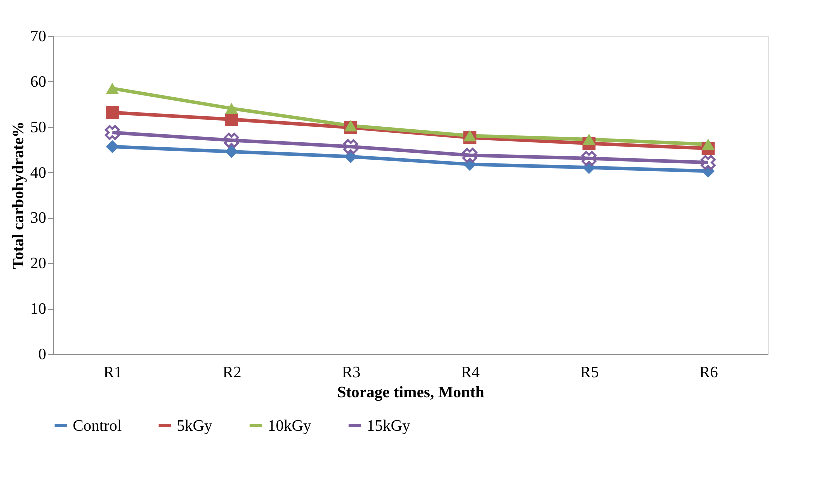 Image resolution: width=830 pixels, height=477 pixels. Describe the element at coordinates (232, 373) in the screenshot. I see `x-tick-label: R2` at that location.